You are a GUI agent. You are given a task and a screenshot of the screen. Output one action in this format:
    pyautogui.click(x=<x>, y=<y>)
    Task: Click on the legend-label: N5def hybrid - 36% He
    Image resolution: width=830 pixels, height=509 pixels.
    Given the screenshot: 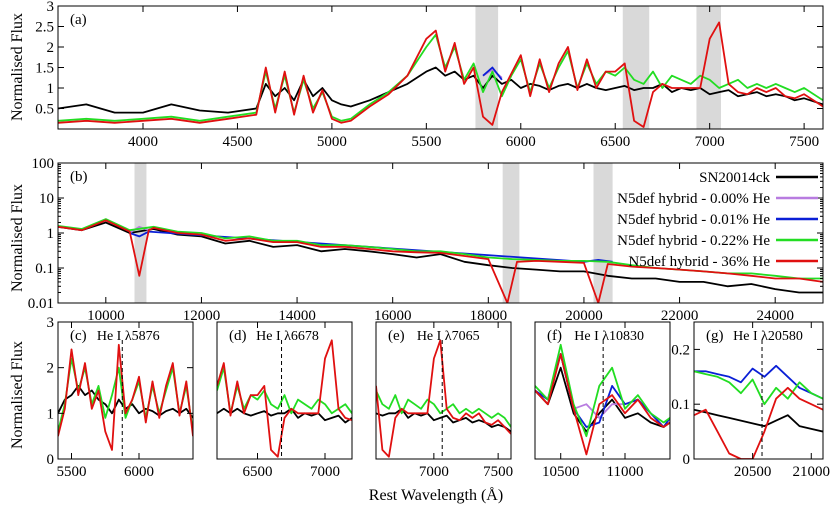 What is the action you would take?
    pyautogui.click(x=699, y=262)
    